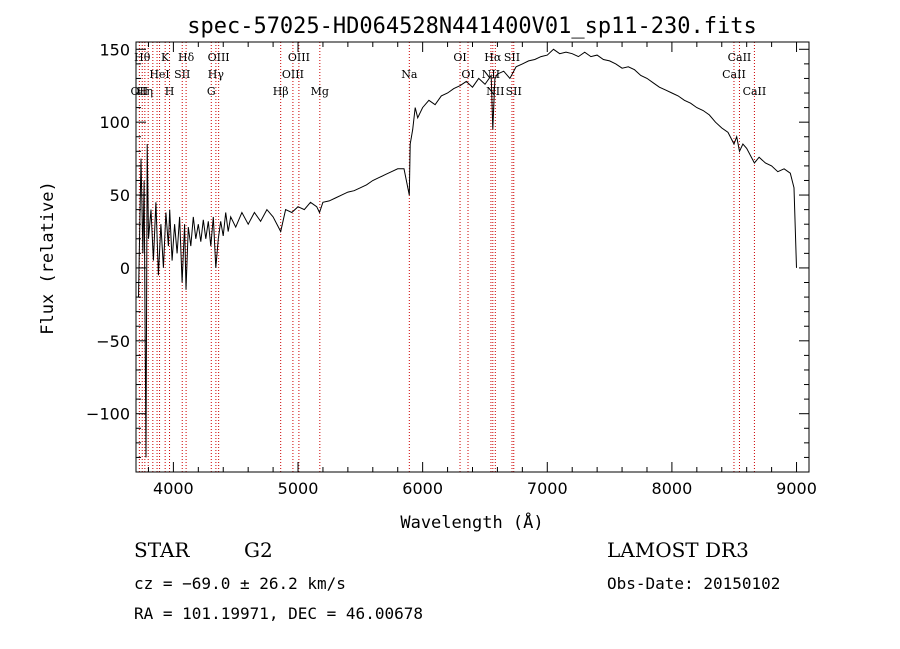  I want to click on x-axis-label: Wavelength (Å), so click(471, 522).